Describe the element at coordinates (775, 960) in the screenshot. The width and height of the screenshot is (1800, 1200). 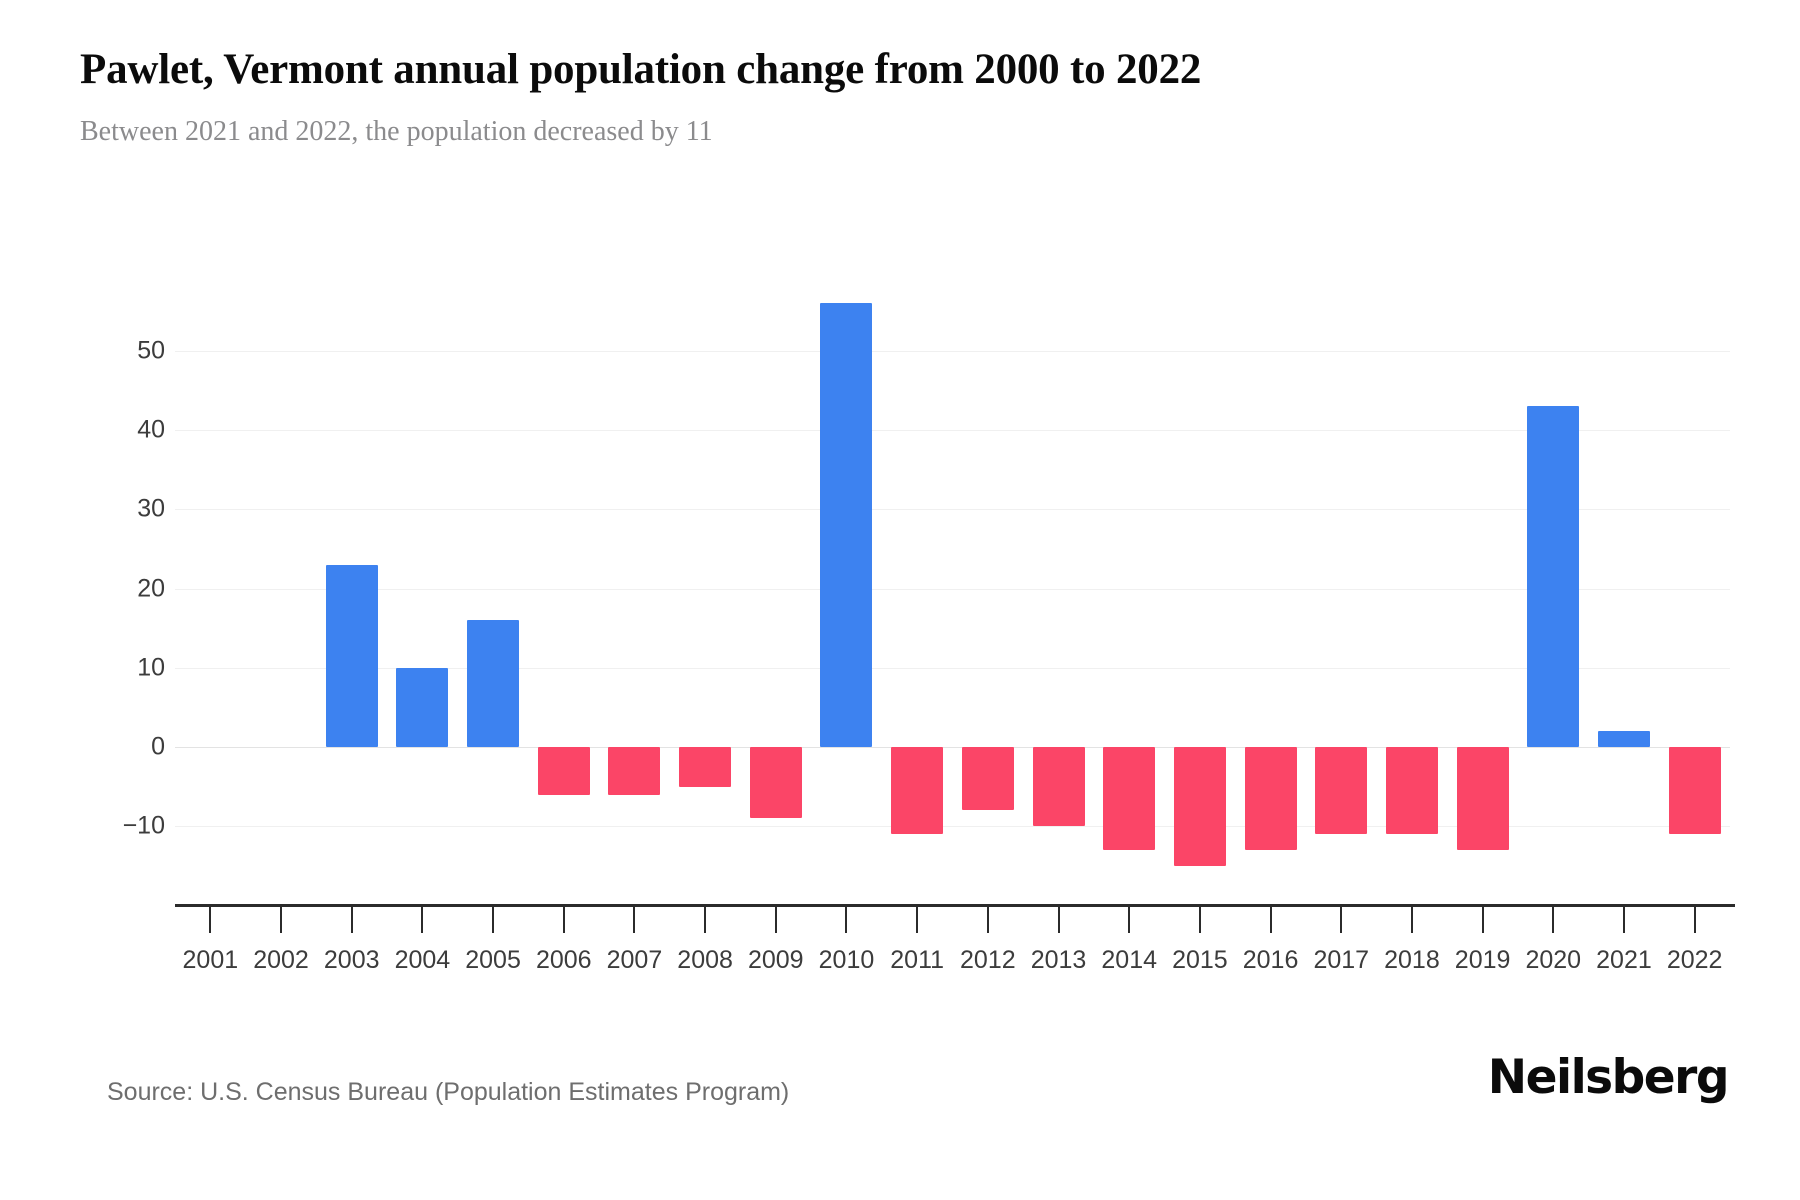
I see `x-axis-tick-label-2009: 2009` at that location.